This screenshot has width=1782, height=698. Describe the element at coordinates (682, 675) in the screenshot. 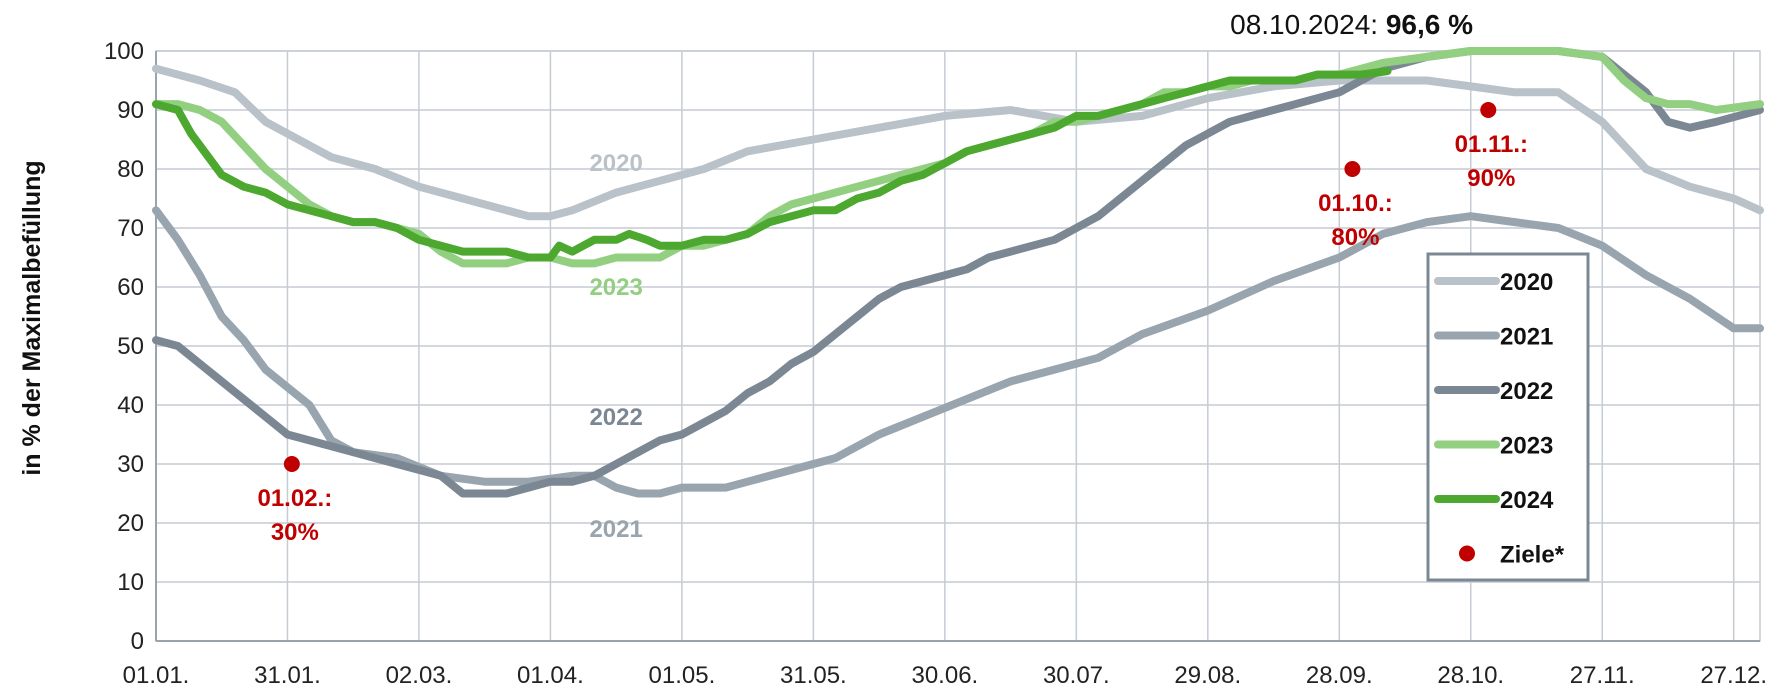

I see `x-tick-label: 01.05.` at that location.